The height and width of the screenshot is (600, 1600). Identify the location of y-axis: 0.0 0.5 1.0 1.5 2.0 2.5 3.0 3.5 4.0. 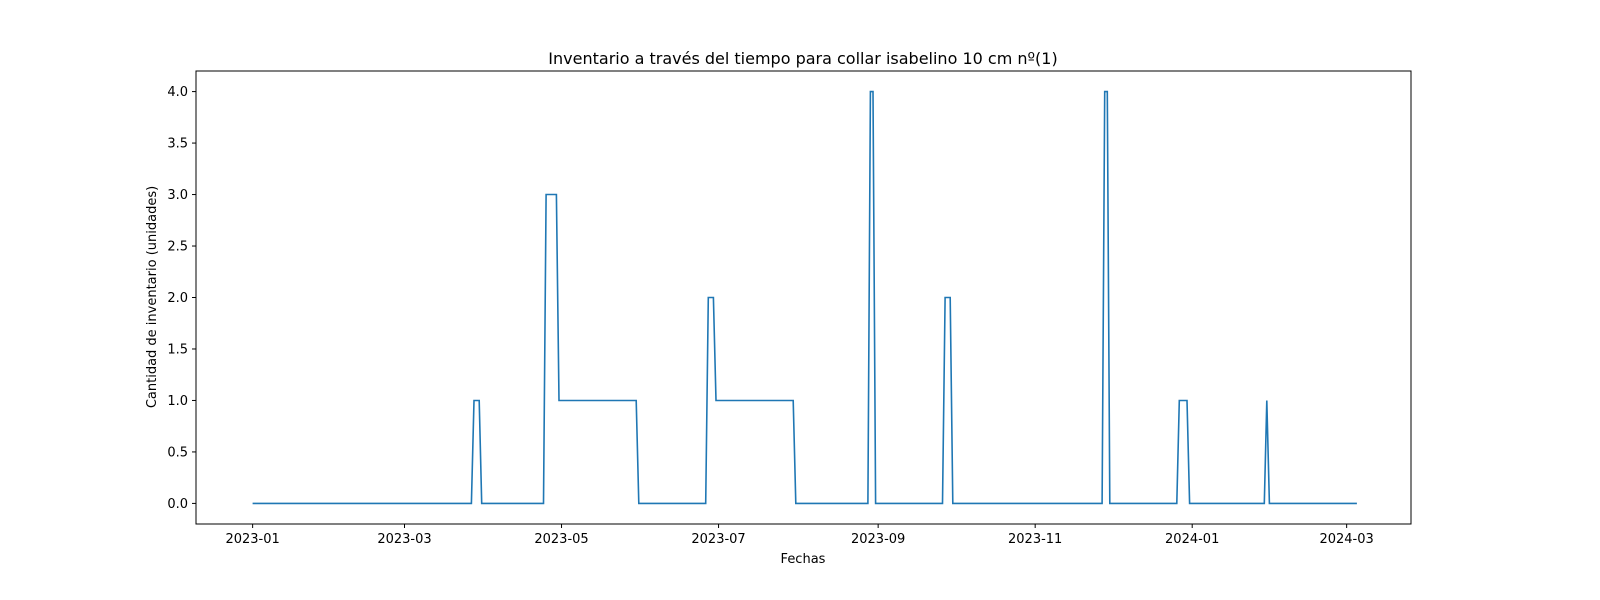
(181, 298).